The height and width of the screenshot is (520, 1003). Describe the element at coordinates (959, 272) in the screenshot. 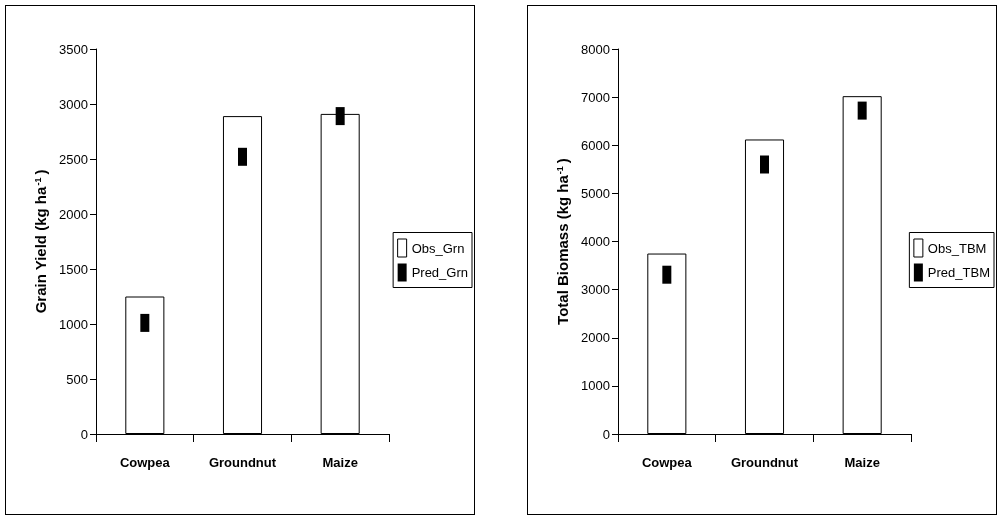

I see `legend-label: Pred_TBM` at that location.